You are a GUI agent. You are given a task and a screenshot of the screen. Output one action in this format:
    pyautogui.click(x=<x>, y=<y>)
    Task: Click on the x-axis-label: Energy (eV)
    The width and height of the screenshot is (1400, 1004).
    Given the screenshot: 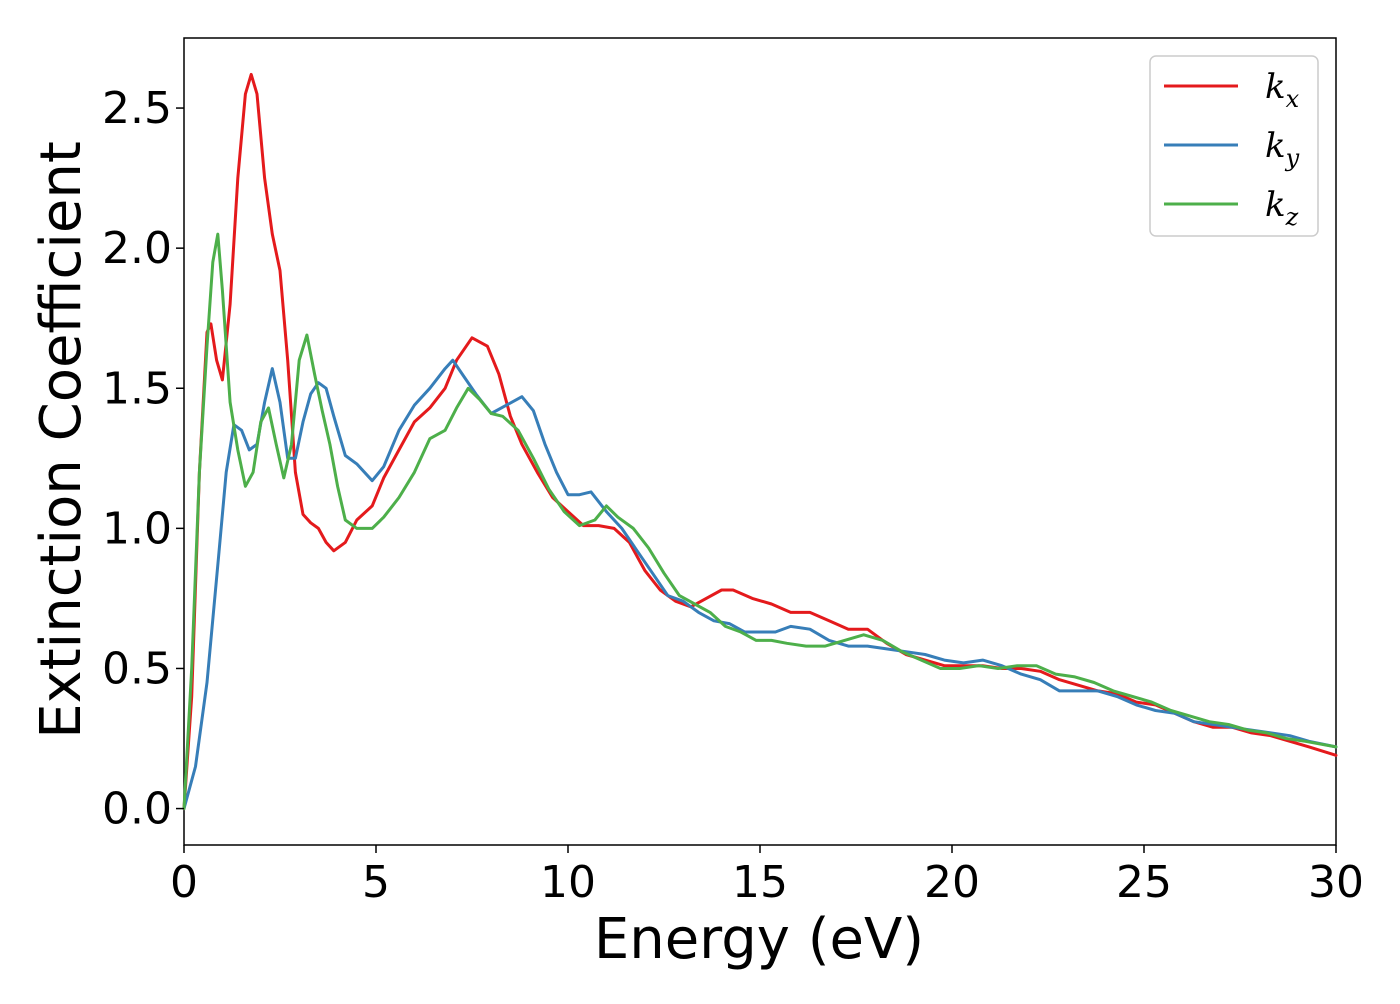 What is the action you would take?
    pyautogui.click(x=759, y=939)
    